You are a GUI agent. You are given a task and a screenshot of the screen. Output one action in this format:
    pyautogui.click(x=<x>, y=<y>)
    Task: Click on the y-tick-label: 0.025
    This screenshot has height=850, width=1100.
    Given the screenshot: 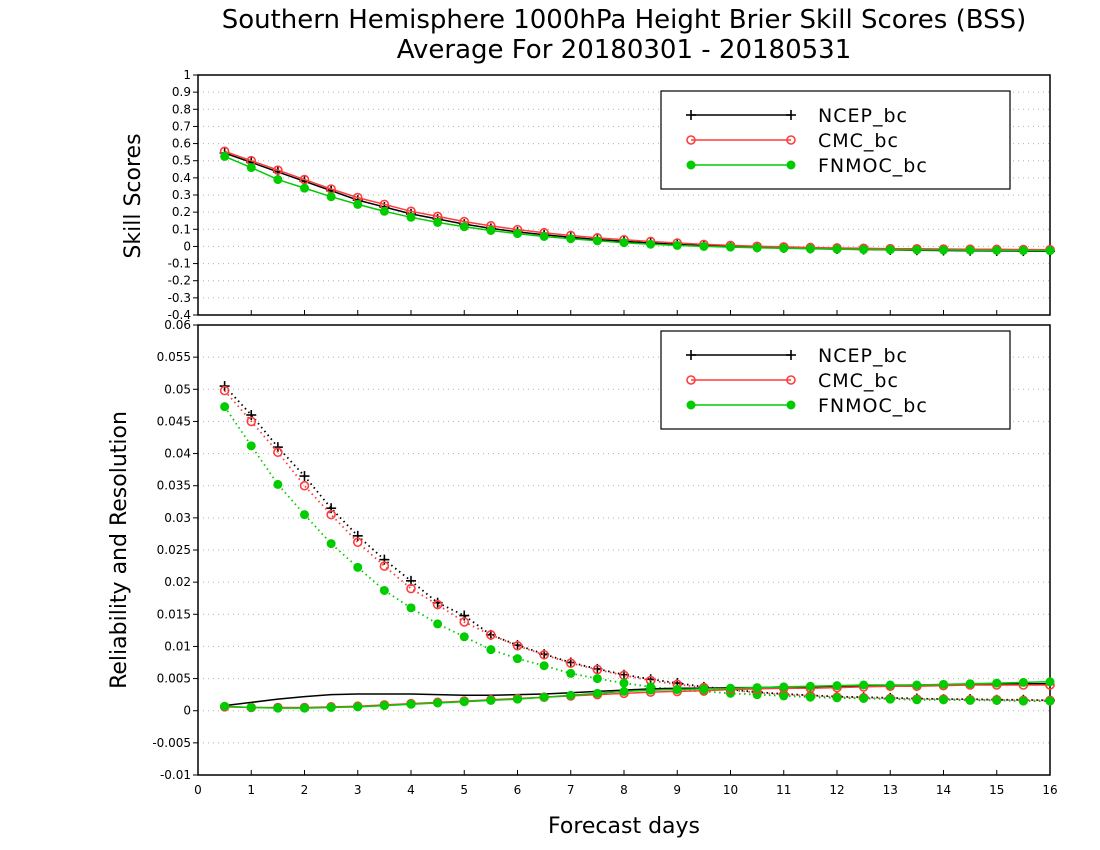 What is the action you would take?
    pyautogui.click(x=174, y=550)
    